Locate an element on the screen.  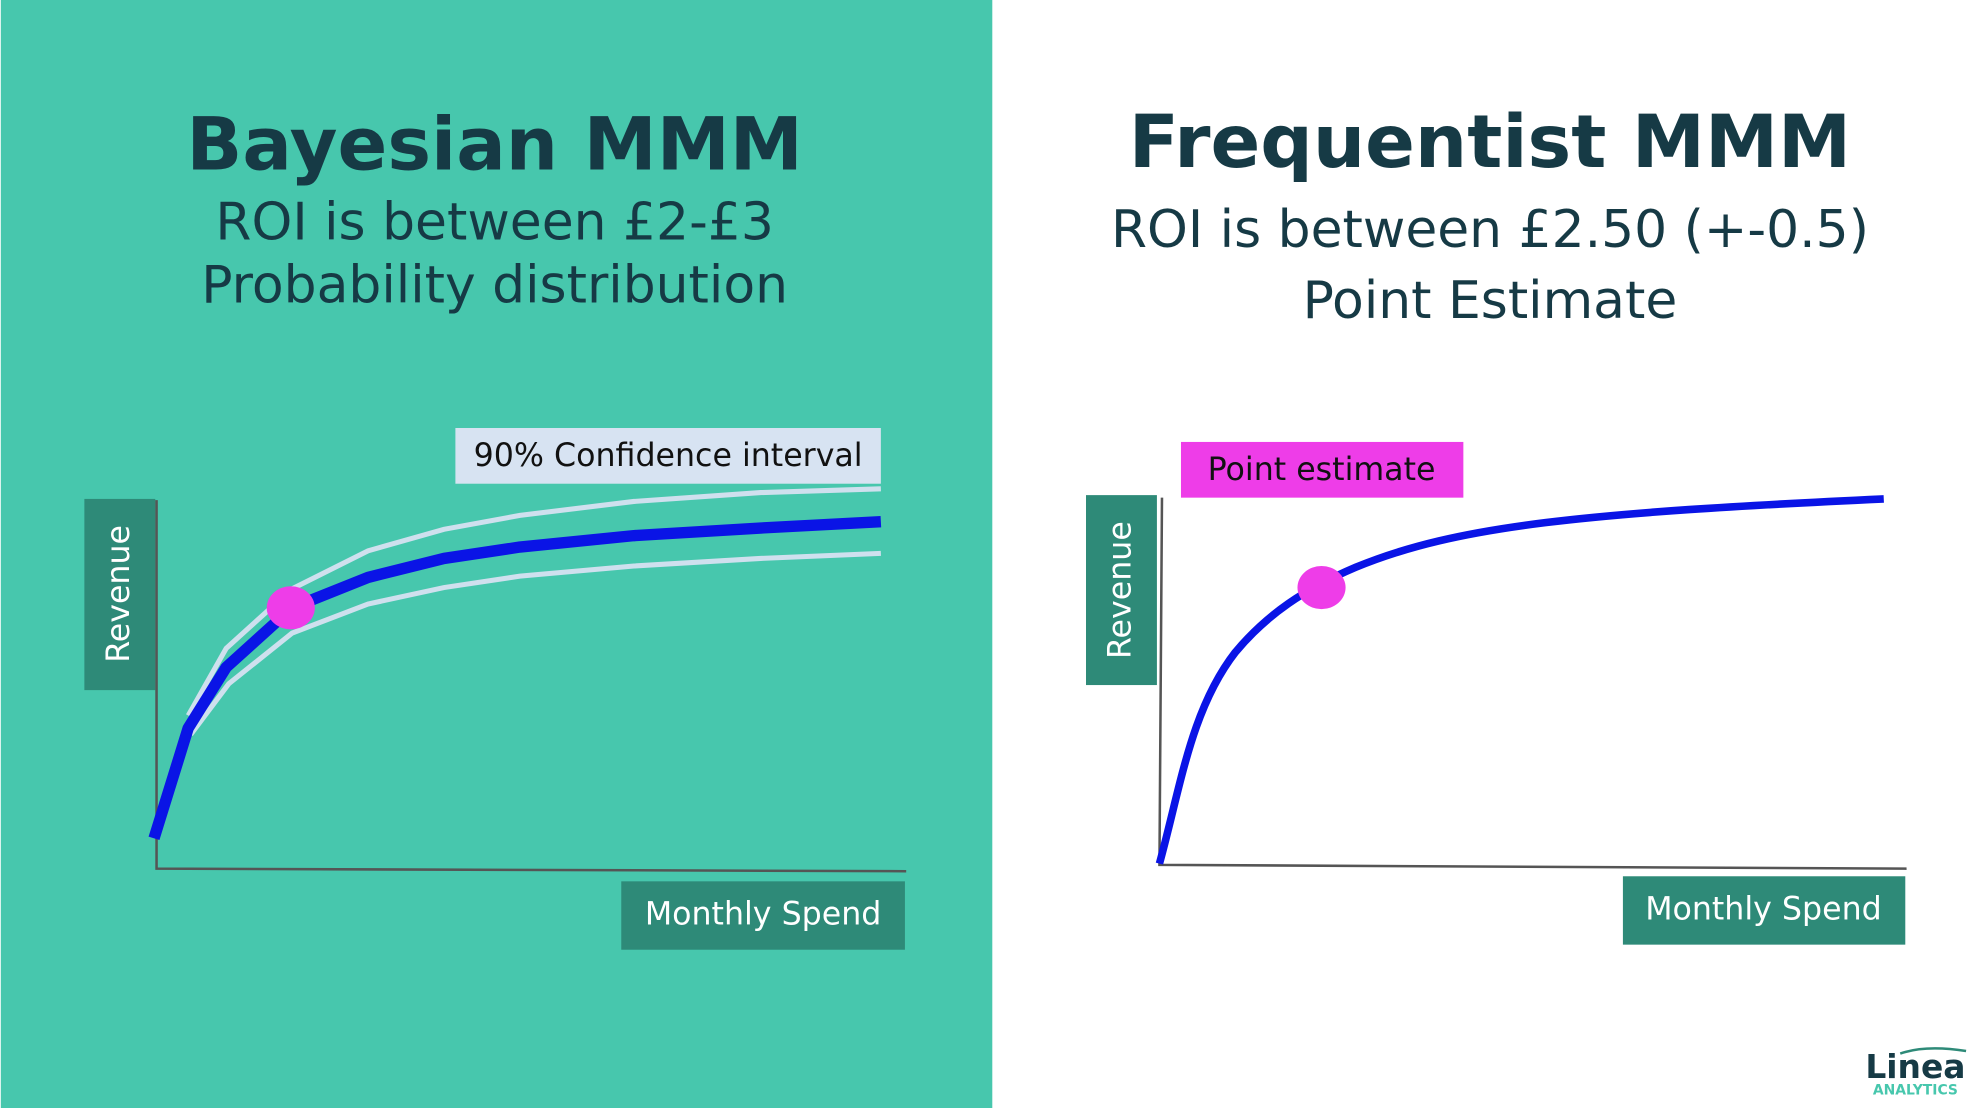
annotation: Point estimate is located at coordinates (1322, 470).